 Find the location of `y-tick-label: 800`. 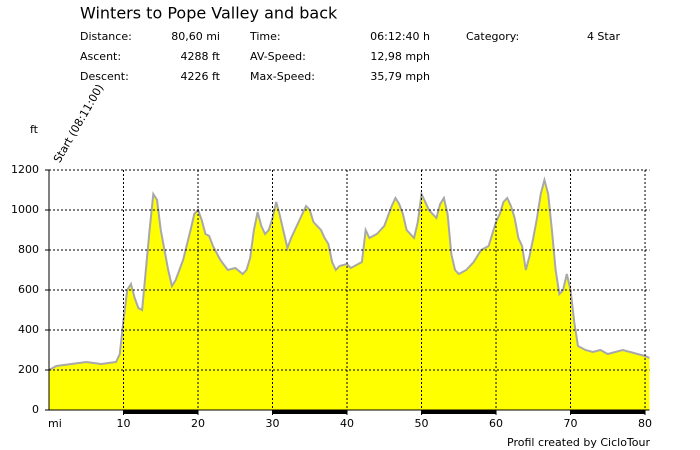

y-tick-label: 800 is located at coordinates (28, 249).